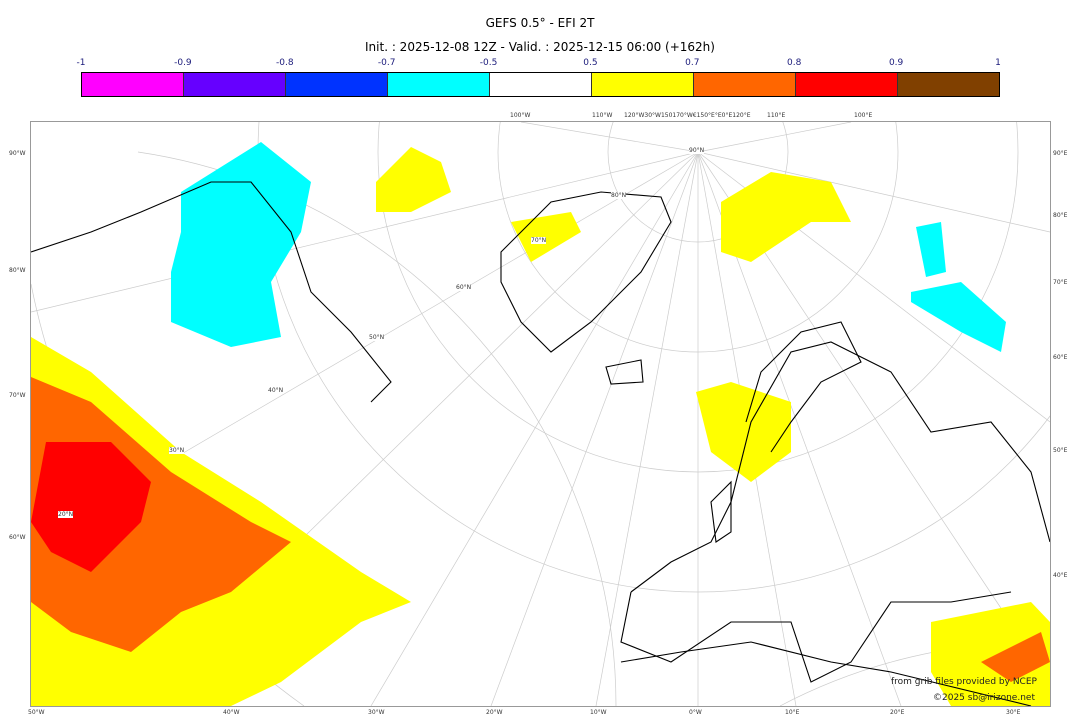  I want to click on colorbar-tick-label: 0.7, so click(692, 63).